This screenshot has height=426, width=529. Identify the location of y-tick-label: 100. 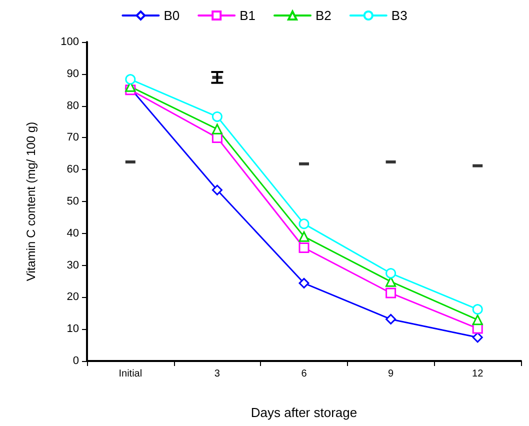
(69, 42).